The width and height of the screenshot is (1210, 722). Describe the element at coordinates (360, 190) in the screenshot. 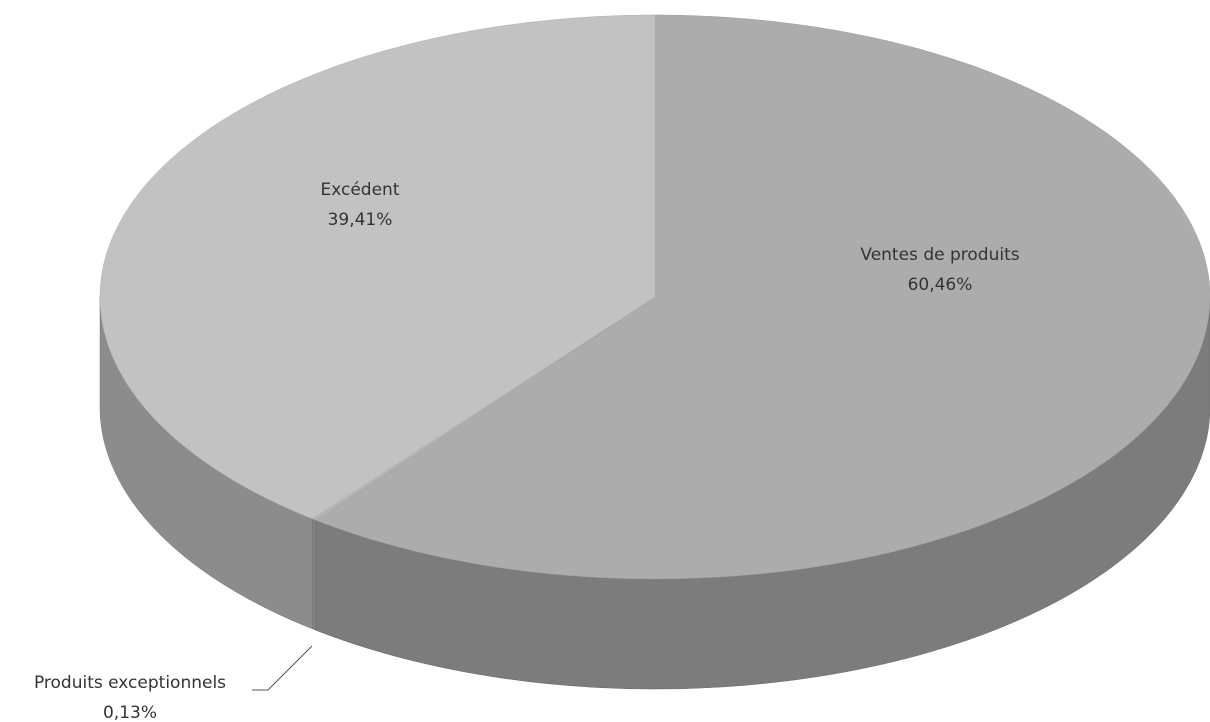

I see `slice-label: Excédent` at that location.